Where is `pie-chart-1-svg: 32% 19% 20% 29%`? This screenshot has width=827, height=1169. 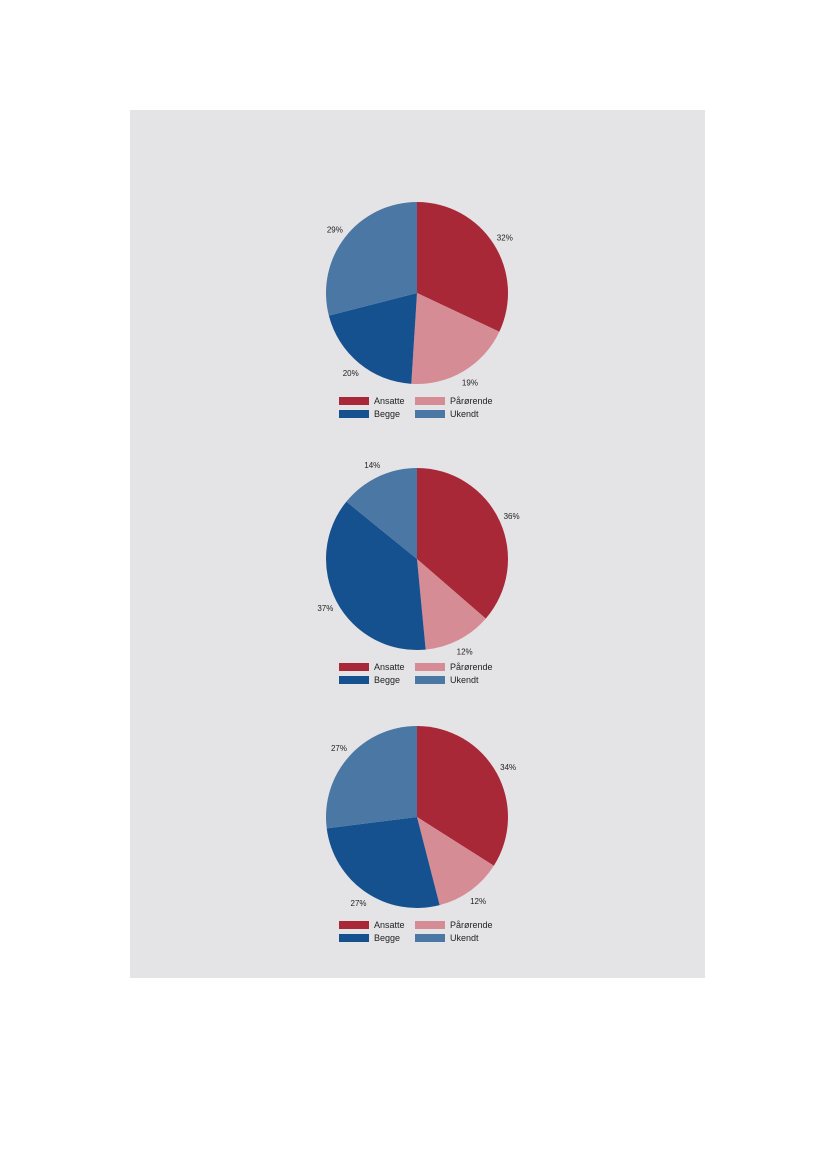
pie-chart-1-svg: 32% 19% 20% 29% is located at coordinates (419, 295).